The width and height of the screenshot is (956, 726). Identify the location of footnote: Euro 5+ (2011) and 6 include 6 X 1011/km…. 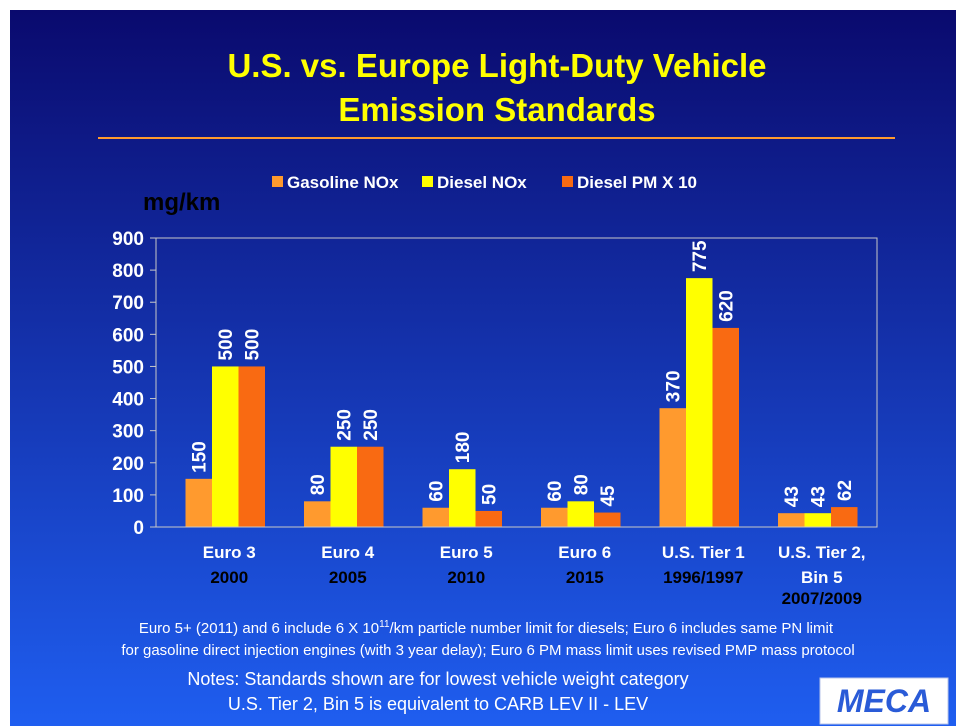
(487, 639).